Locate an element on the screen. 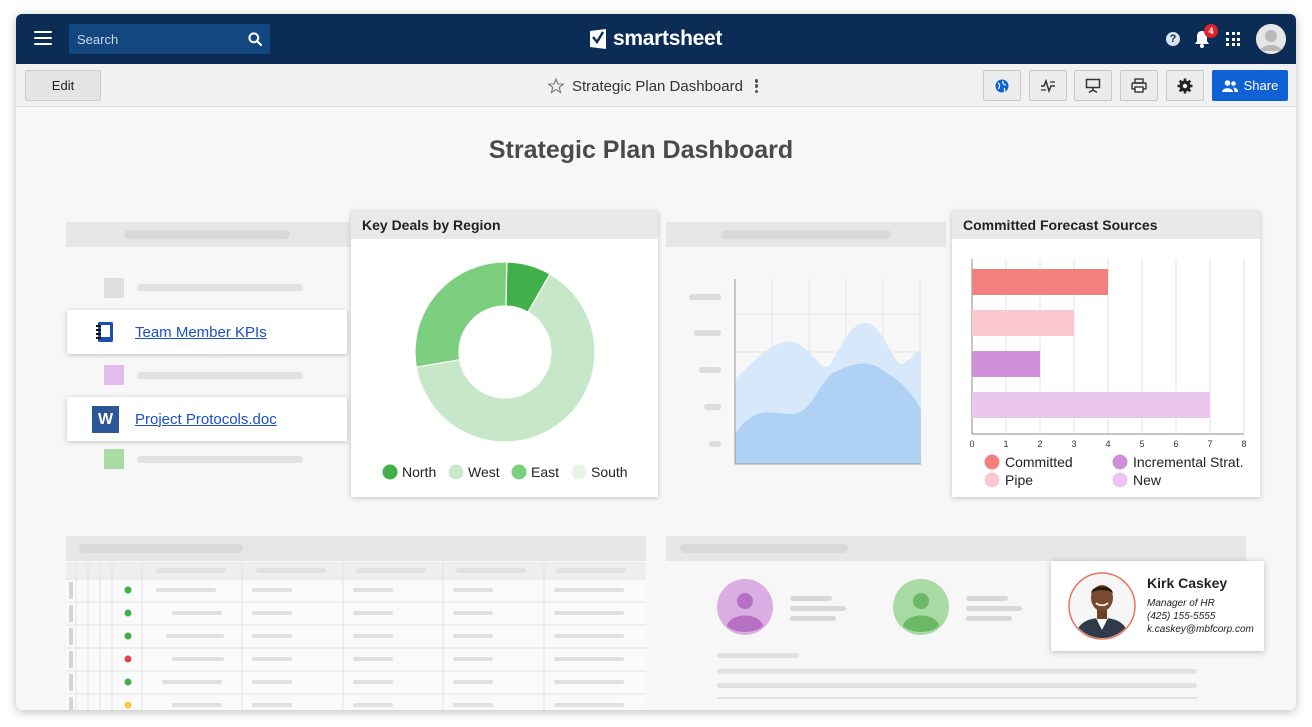 This screenshot has height=727, width=1312. legend-item: New is located at coordinates (1137, 480).